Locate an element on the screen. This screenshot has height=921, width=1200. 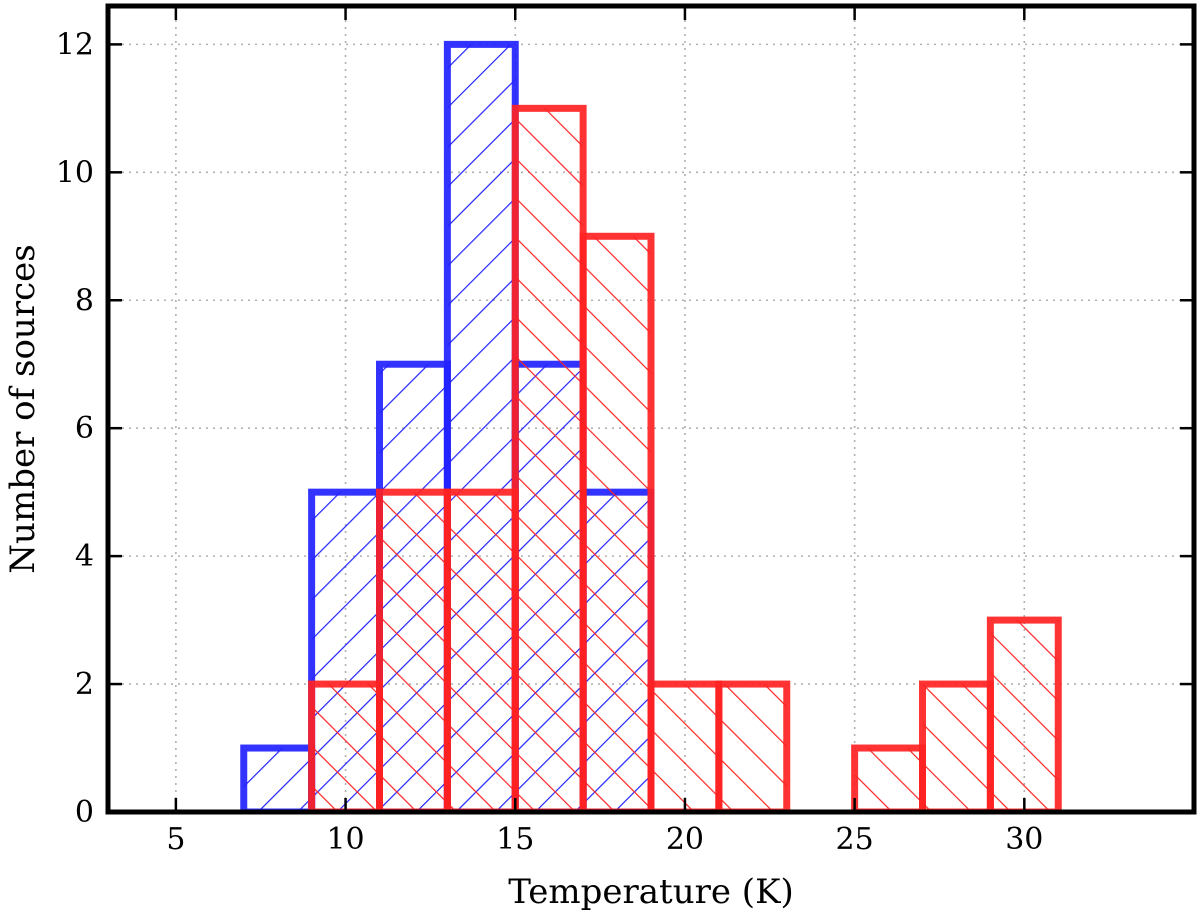
x-tick-label: 20 is located at coordinates (685, 839).